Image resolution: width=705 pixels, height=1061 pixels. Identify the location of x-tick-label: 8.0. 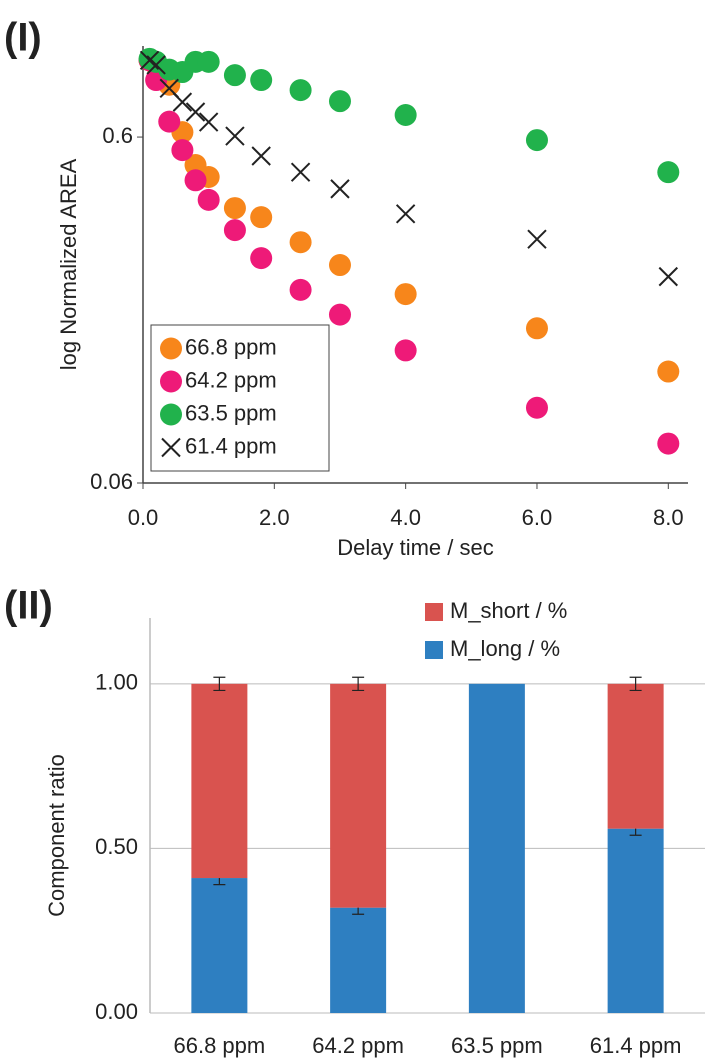
(668, 517).